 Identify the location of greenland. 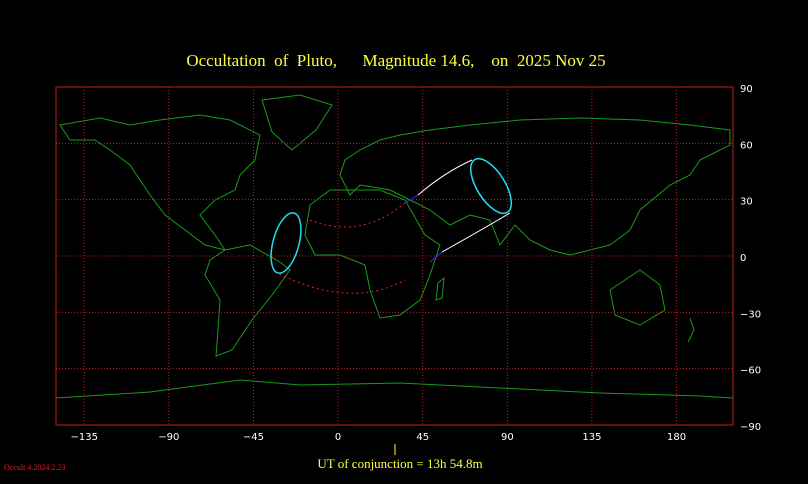
(297, 122).